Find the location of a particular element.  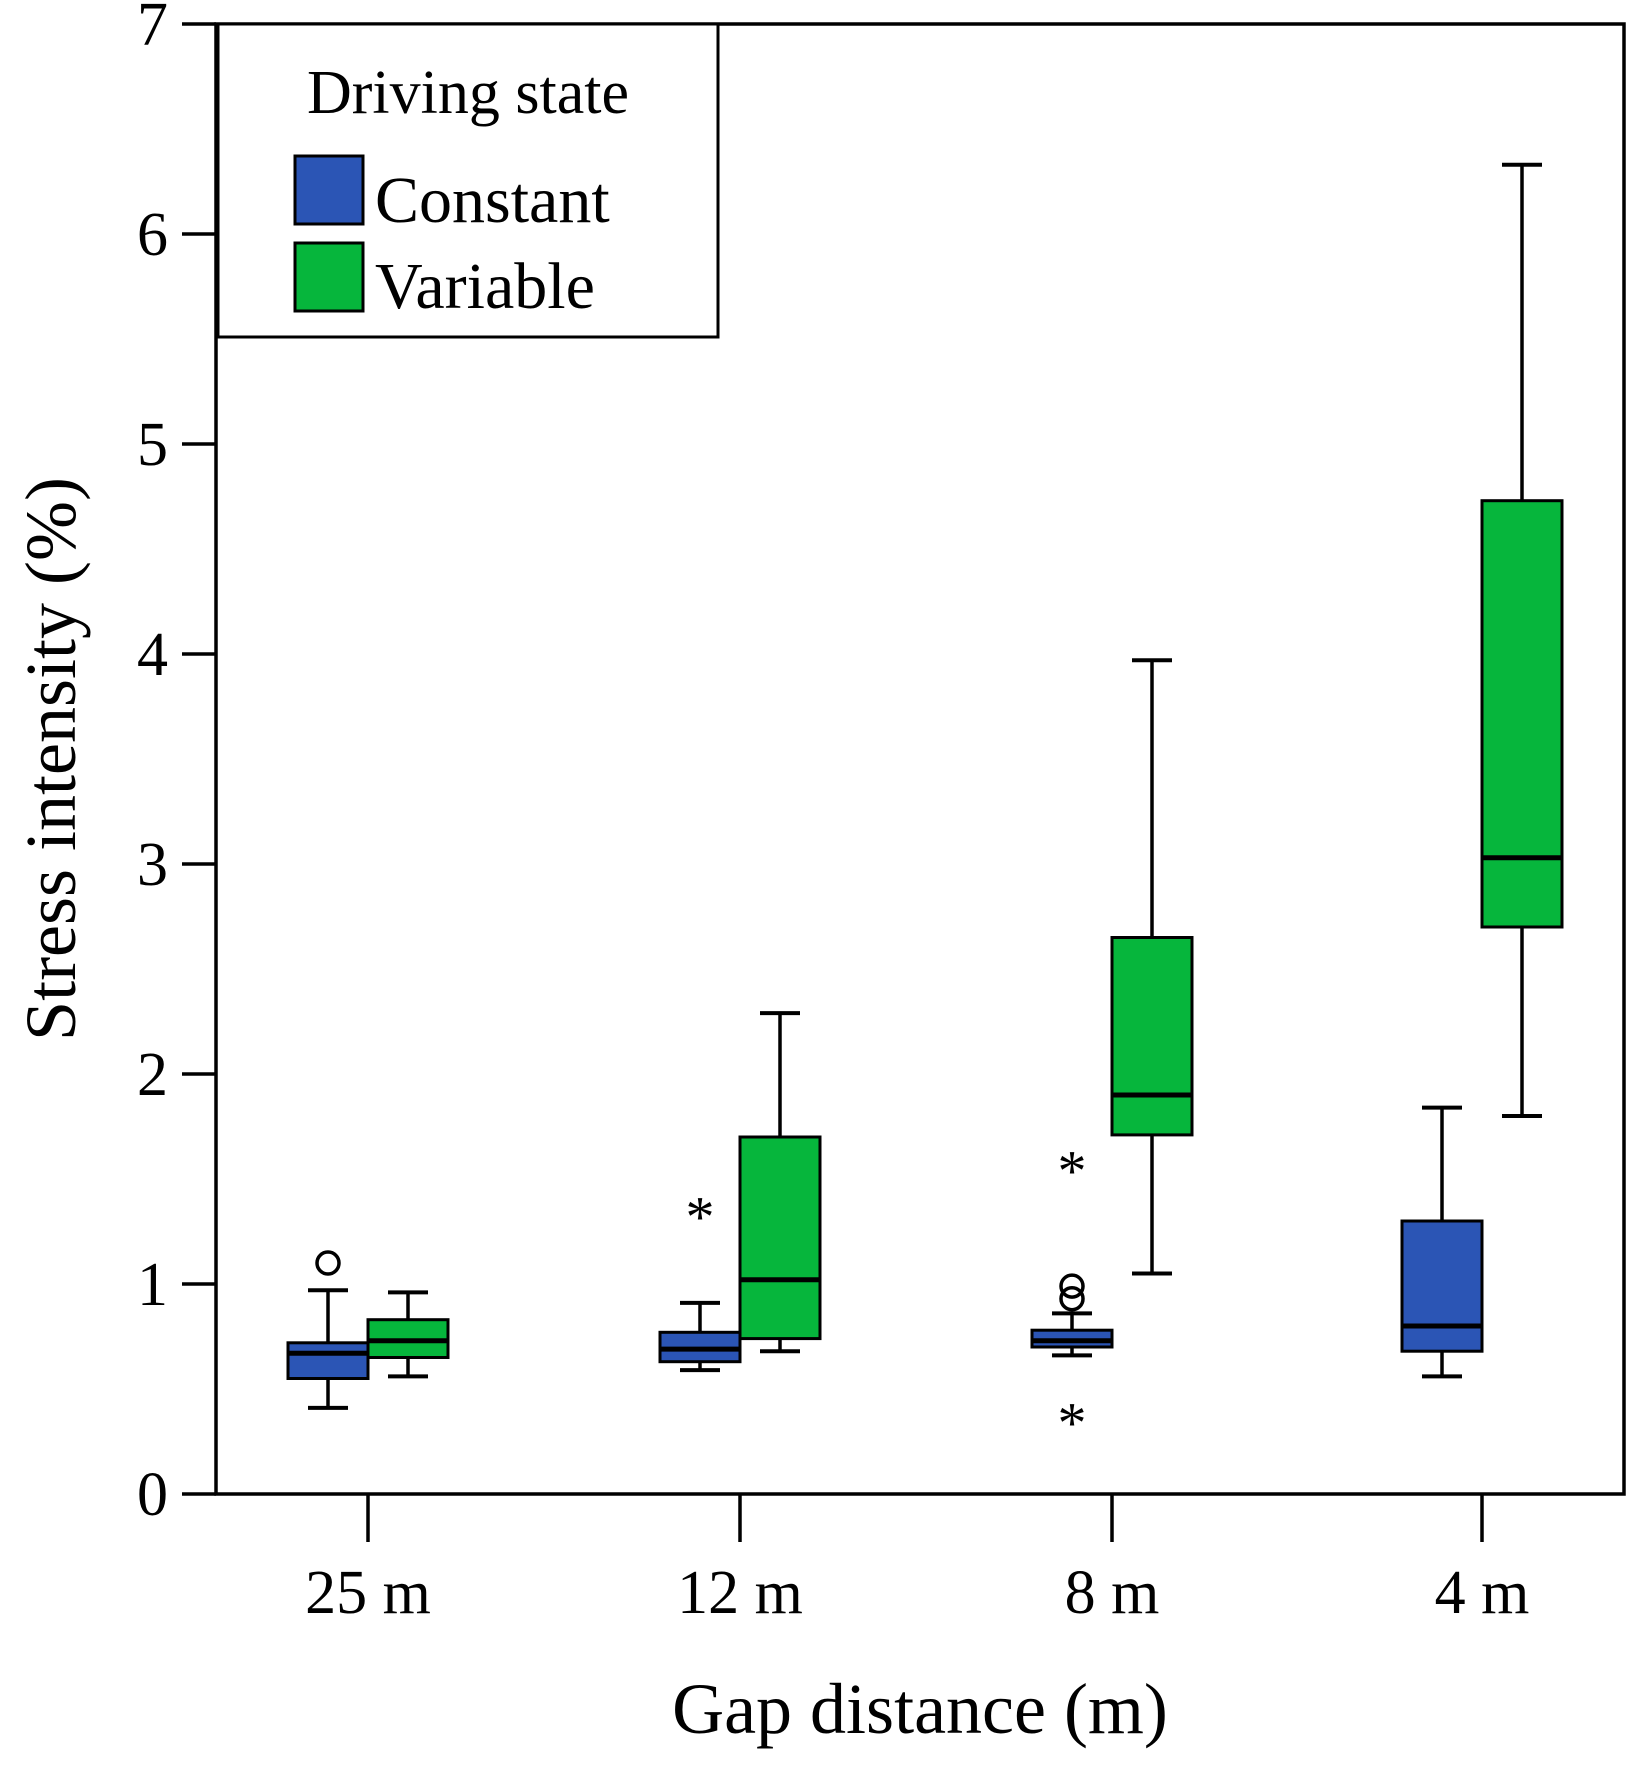

y-tick-label-0: 0 is located at coordinates (152, 1495).